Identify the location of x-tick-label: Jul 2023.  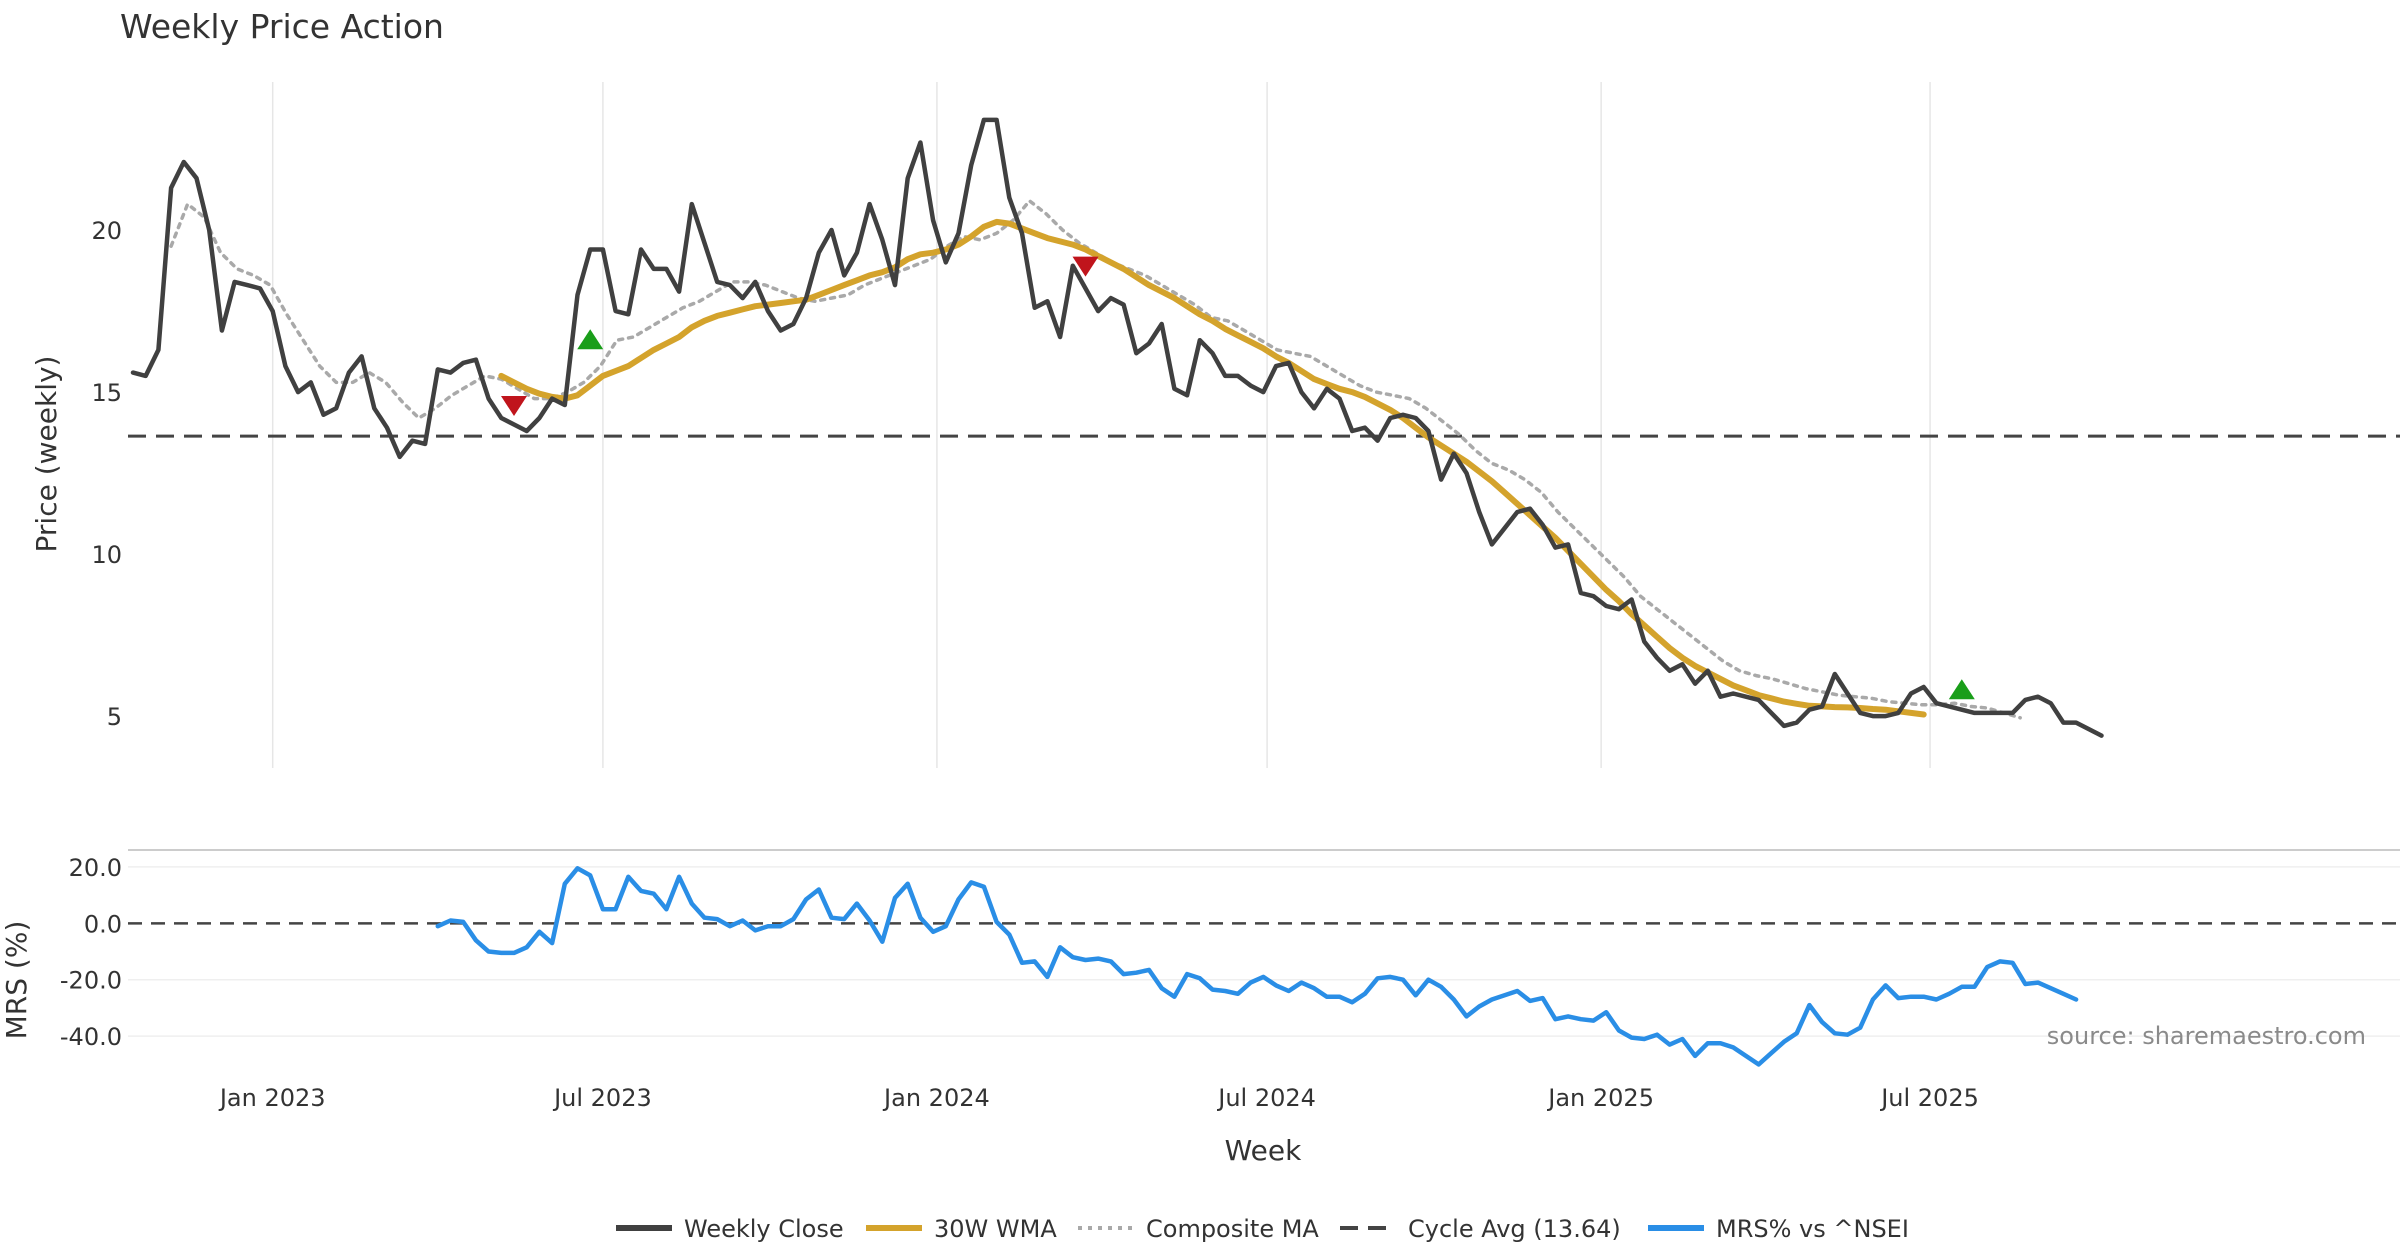
(602, 1098).